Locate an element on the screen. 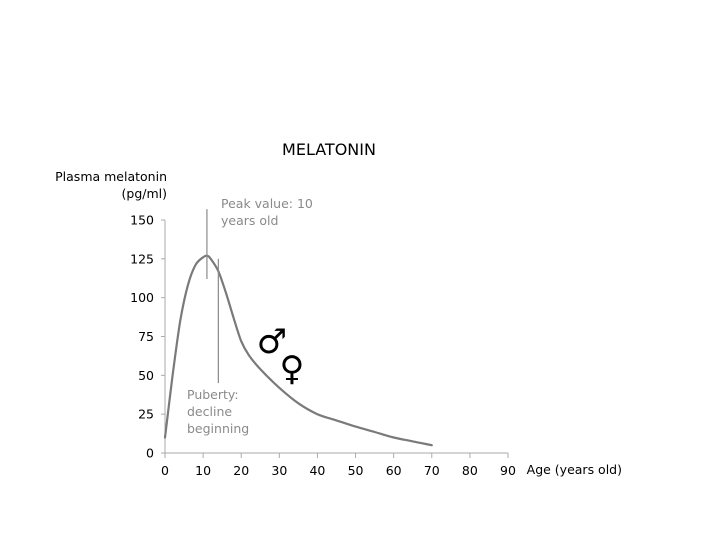  male-symbol-icon: ♂ is located at coordinates (272, 342).